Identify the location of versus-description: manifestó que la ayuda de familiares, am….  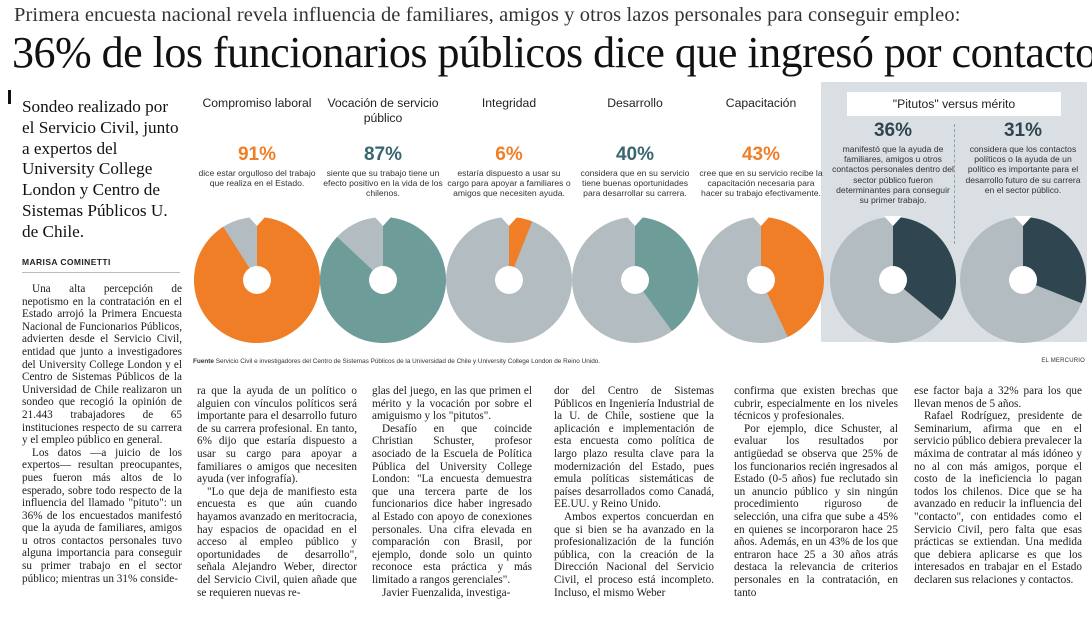
(893, 175).